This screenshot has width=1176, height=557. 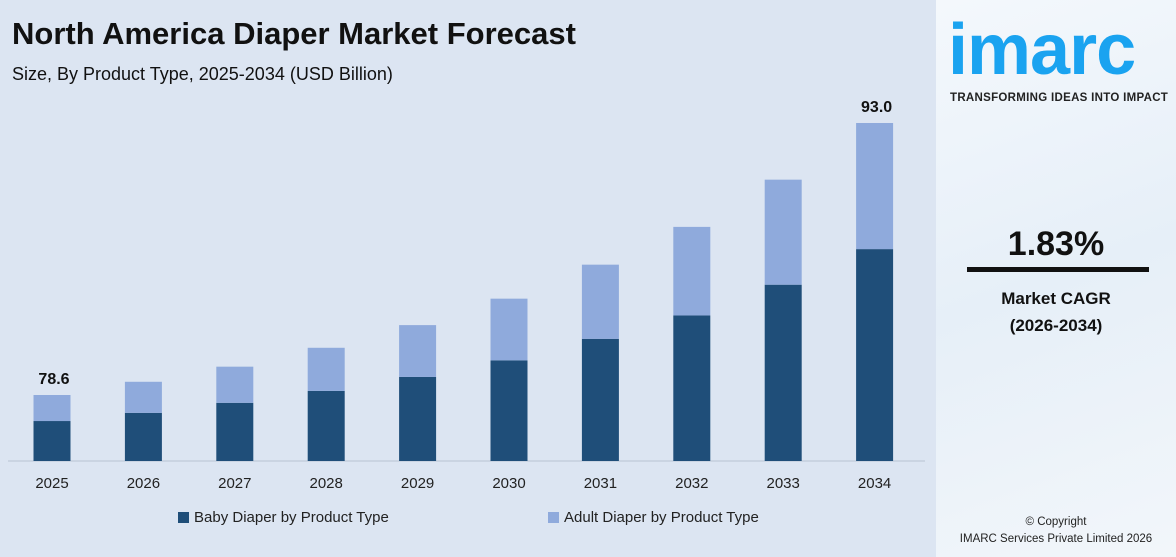 What do you see at coordinates (1059, 98) in the screenshot?
I see `brand-tagline: TRANSFORMING IDEAS INTO IMPACT` at bounding box center [1059, 98].